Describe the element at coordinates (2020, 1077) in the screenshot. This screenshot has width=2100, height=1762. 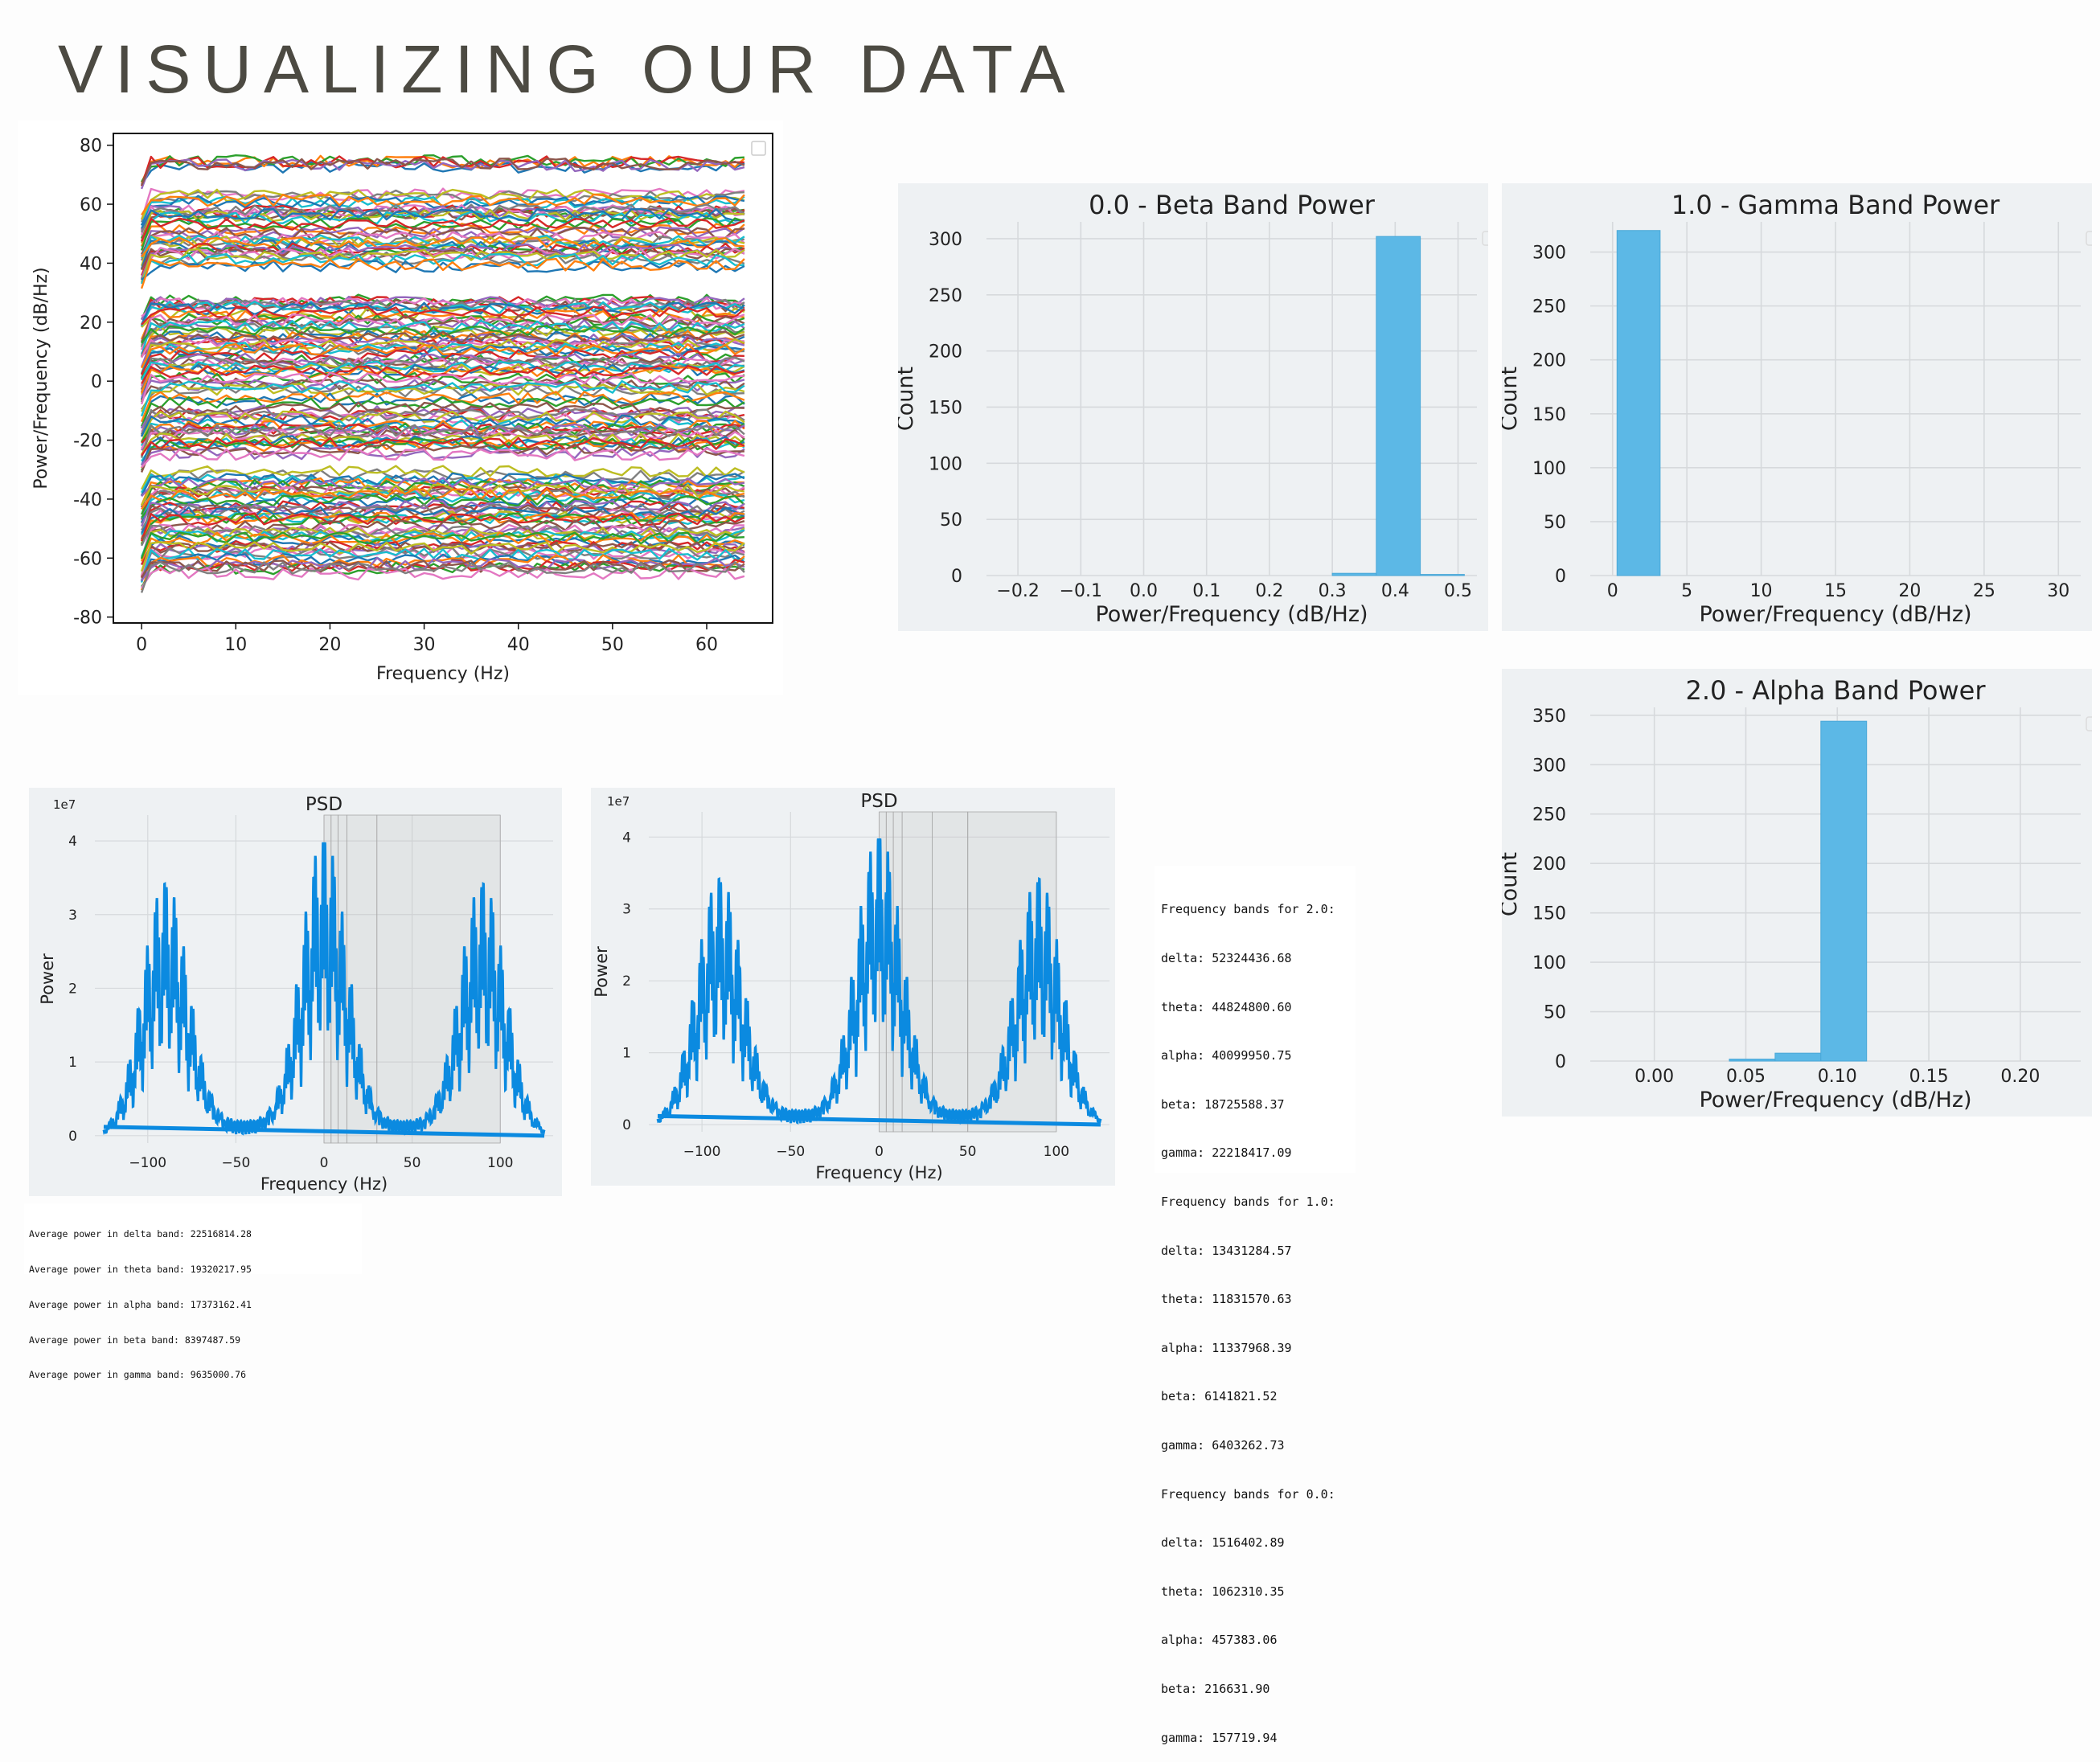
I see `x-tick-label: 0.20` at that location.